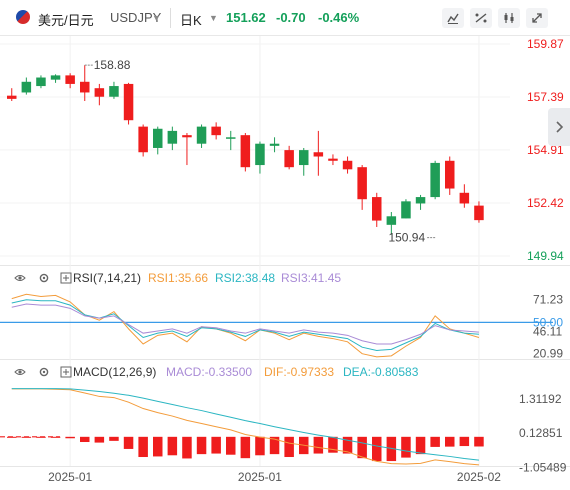  I want to click on pair-name: 美元/日元, so click(66, 20).